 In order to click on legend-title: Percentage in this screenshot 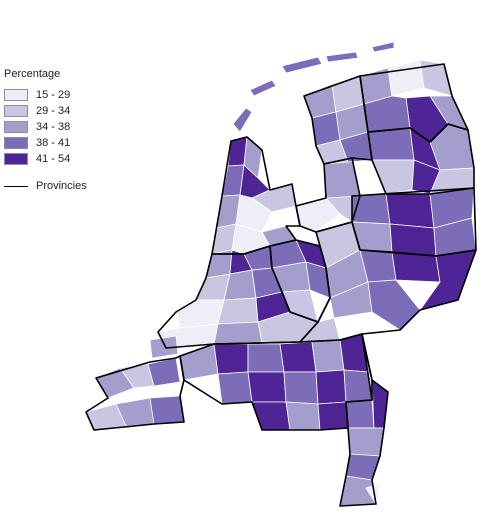, I will do `click(32, 74)`.